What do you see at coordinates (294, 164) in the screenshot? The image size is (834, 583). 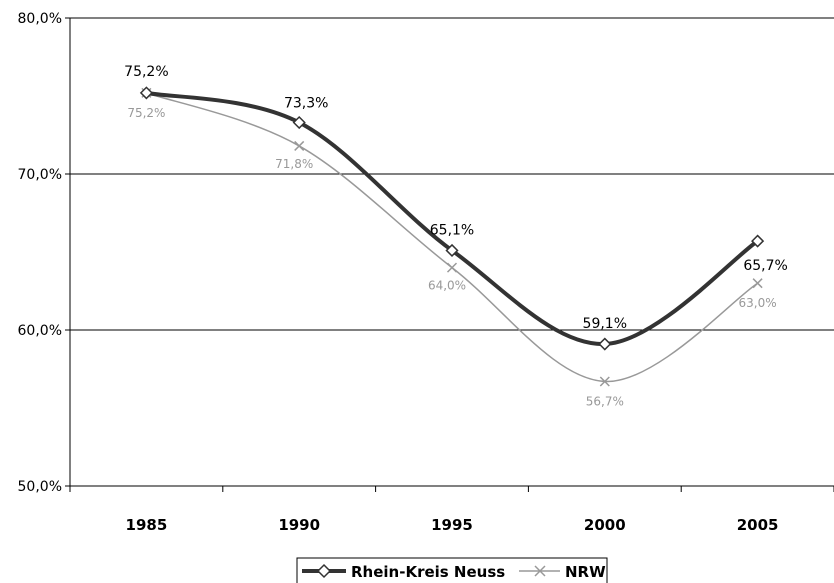 I see `data-label-nrw: 71,8%` at bounding box center [294, 164].